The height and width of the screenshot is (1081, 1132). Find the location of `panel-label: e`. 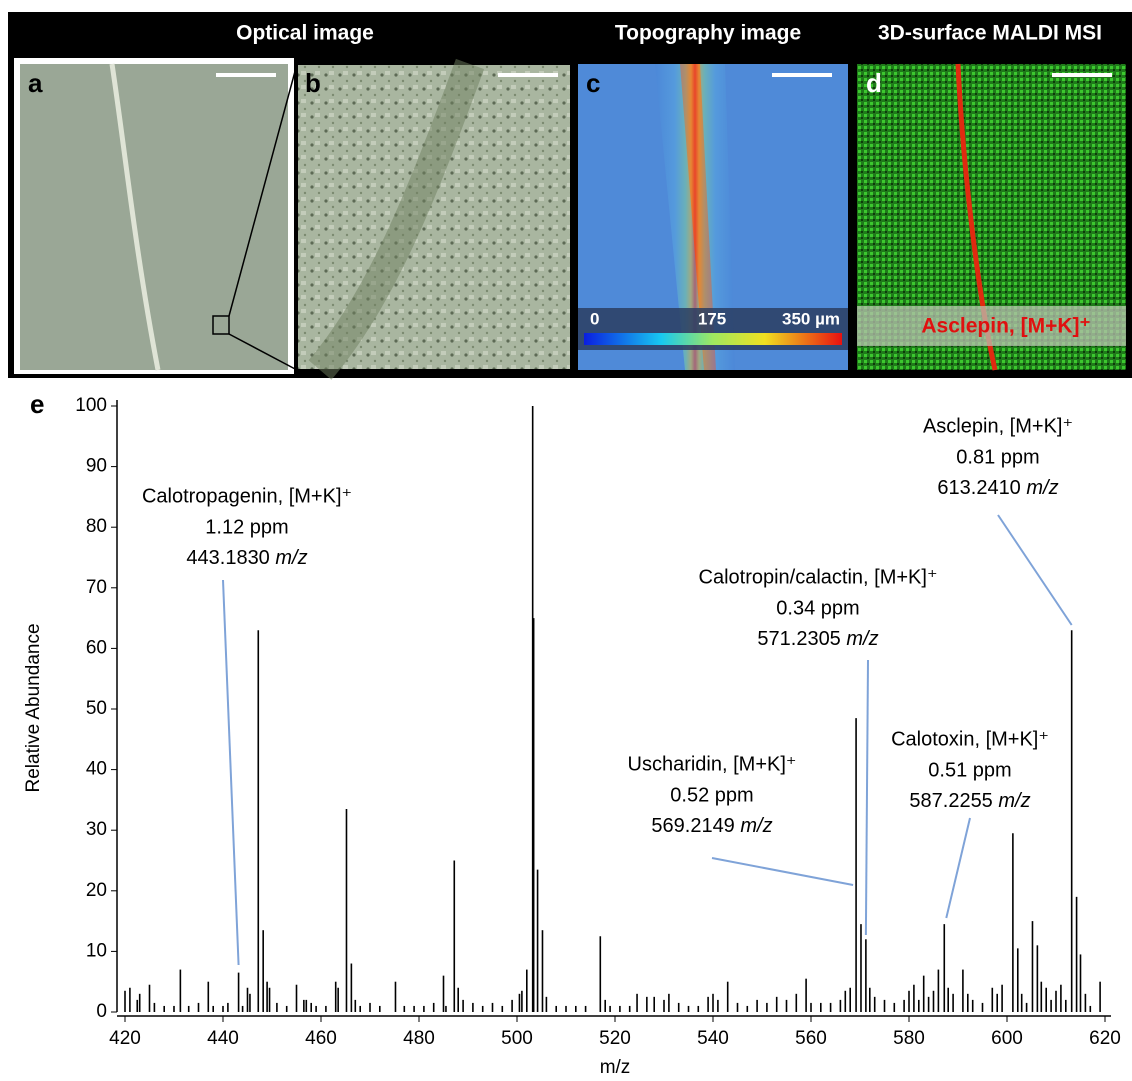

panel-label: e is located at coordinates (37, 404).